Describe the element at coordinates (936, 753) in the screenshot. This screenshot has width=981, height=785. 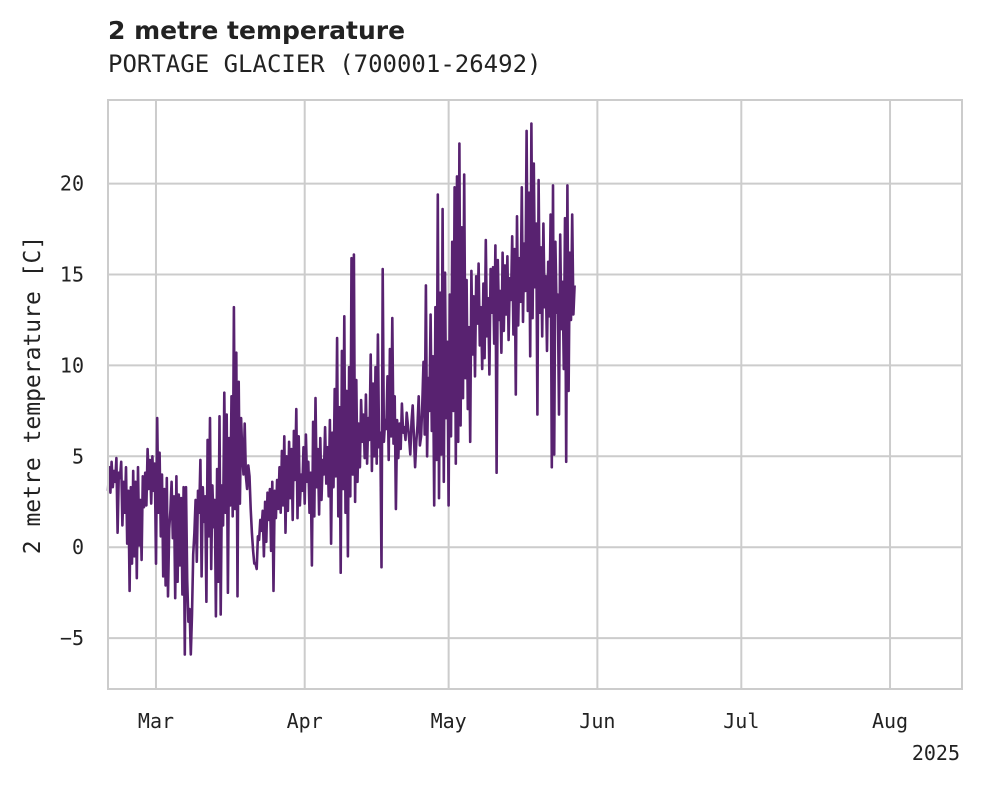
I see `year-label: 2025` at that location.